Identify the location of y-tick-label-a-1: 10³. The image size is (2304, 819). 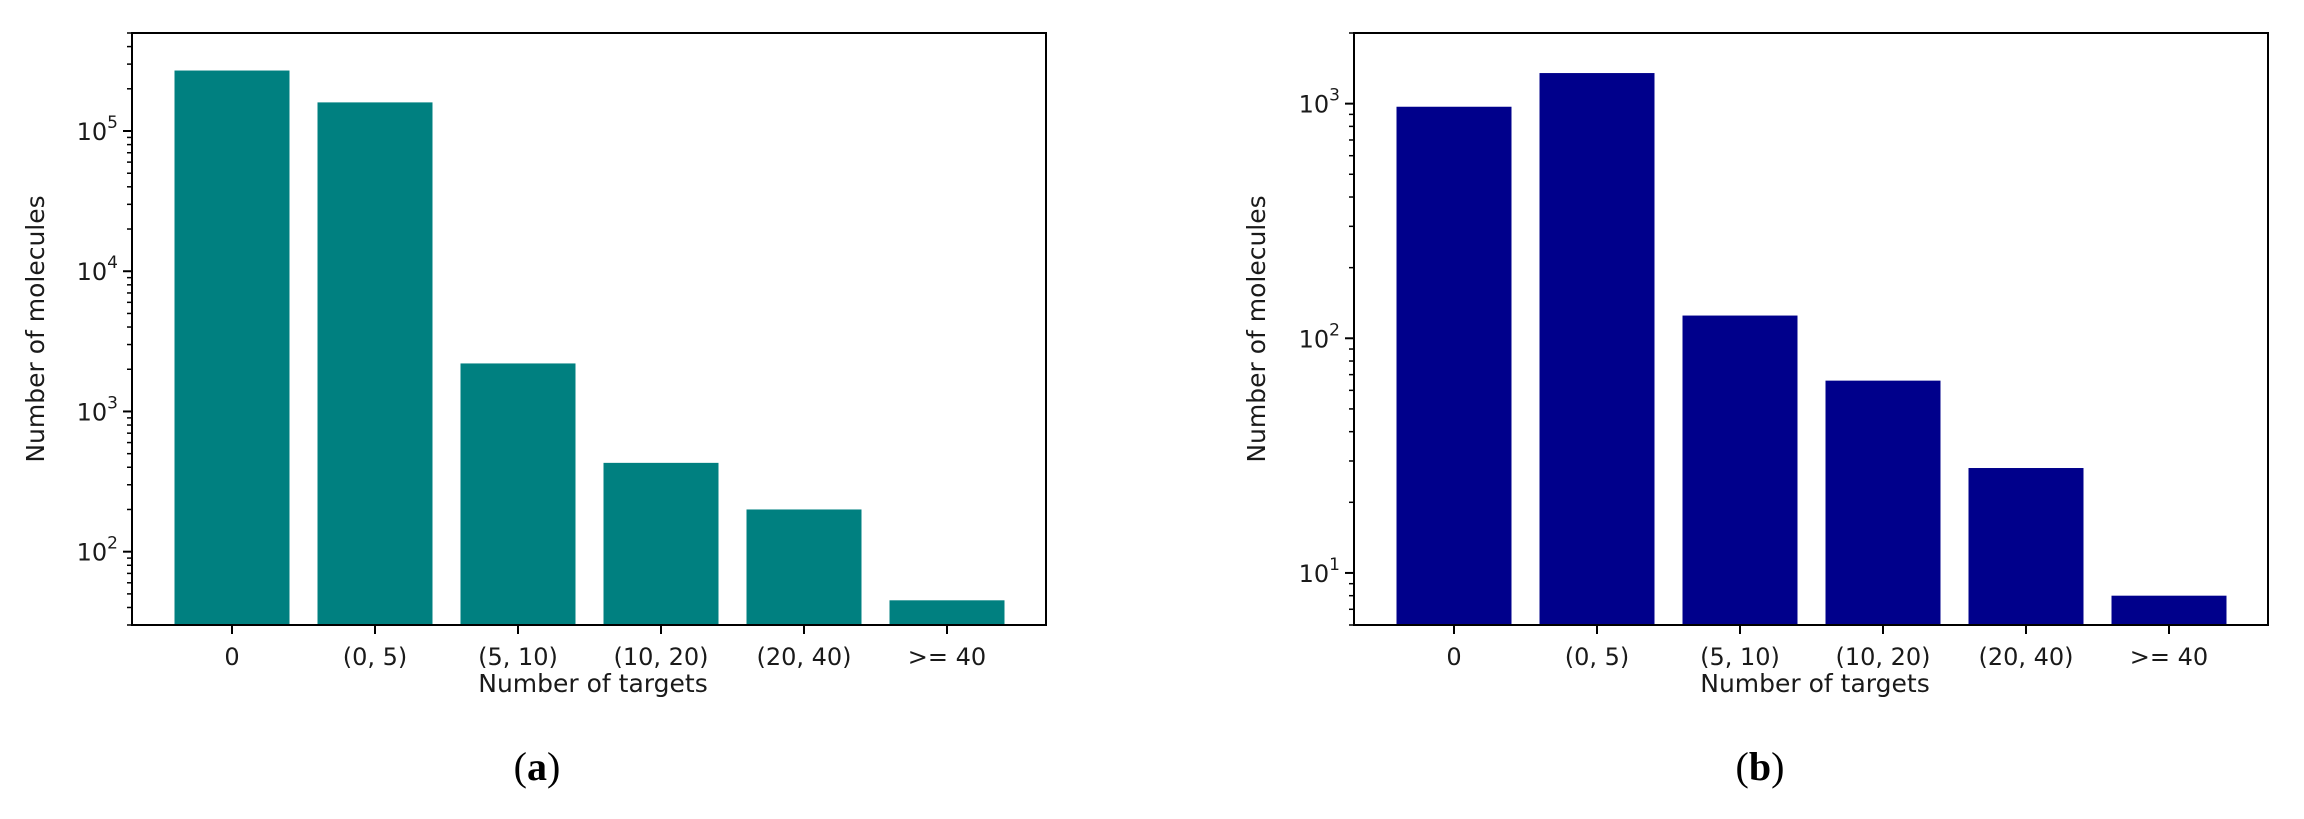
(97, 409).